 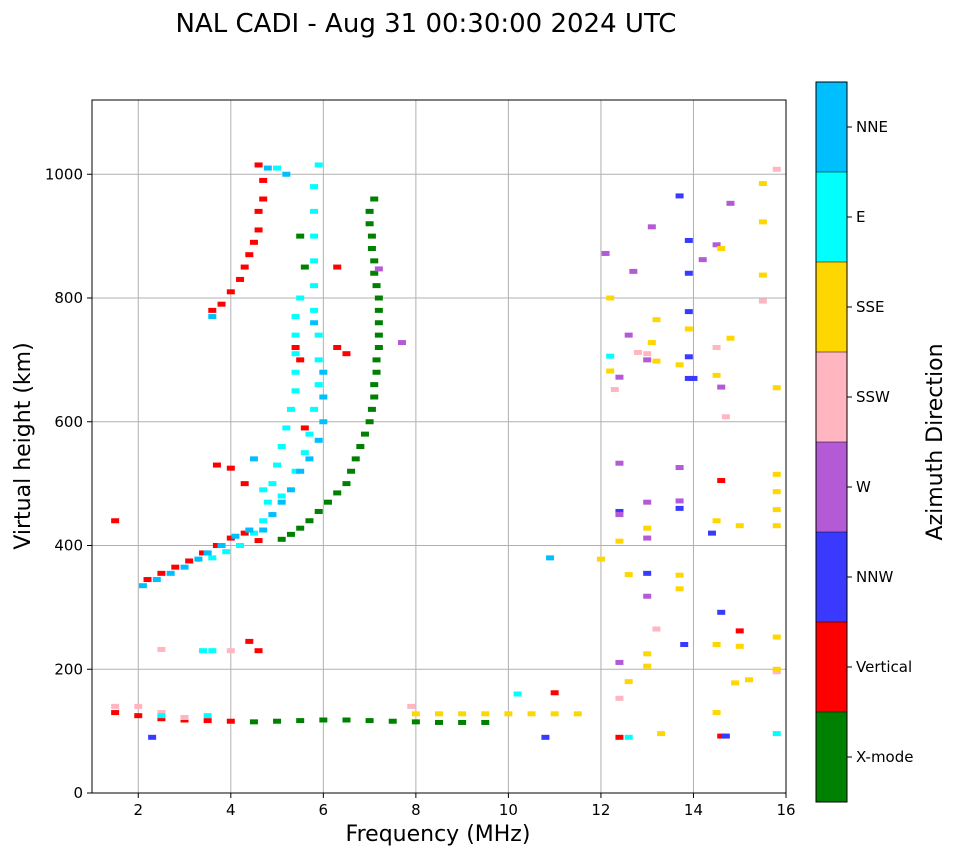 What do you see at coordinates (64, 174) in the screenshot?
I see `y-tick-label: 1000` at bounding box center [64, 174].